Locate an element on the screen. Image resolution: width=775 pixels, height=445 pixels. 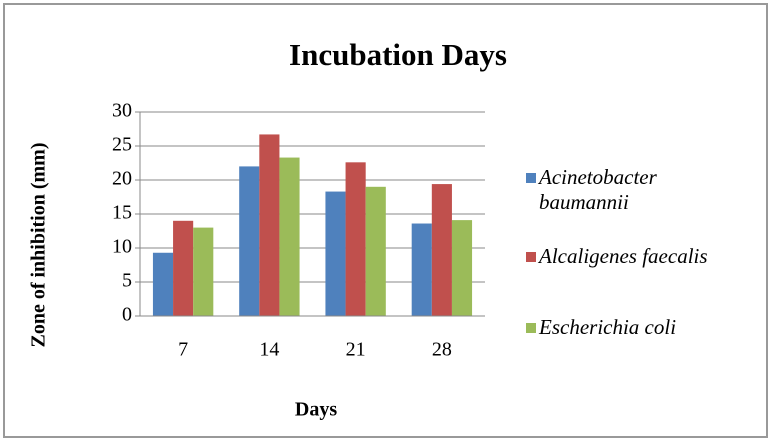
x-tick-label: 21 is located at coordinates (356, 350).